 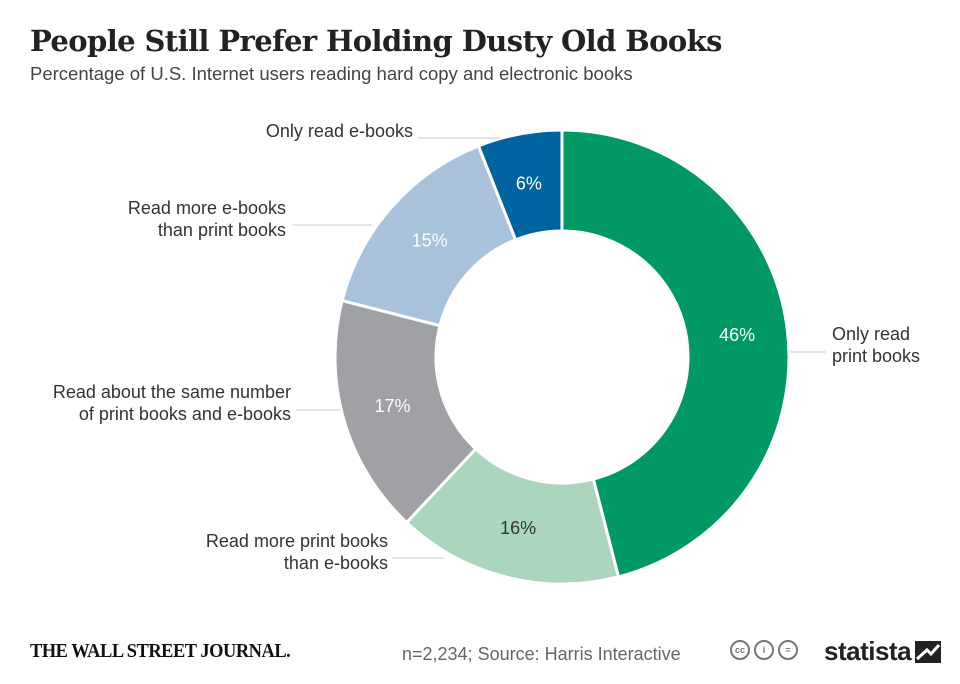 I want to click on attribution-icon: i, so click(x=764, y=650).